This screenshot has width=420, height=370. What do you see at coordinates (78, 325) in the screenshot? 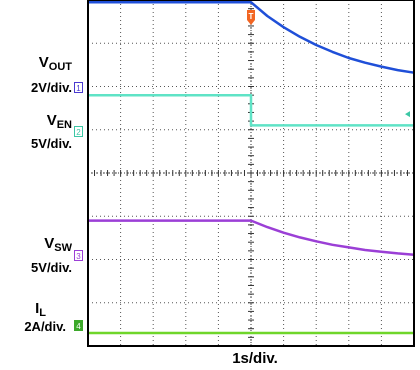
I see `ch4-marker-icon: 4` at bounding box center [78, 325].